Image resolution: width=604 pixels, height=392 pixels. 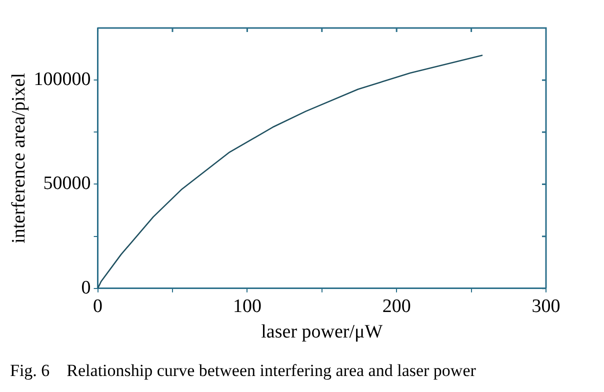 I want to click on y-tick-label: 50000, so click(x=67, y=183).